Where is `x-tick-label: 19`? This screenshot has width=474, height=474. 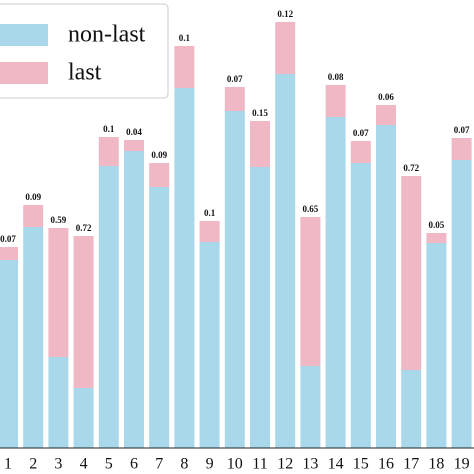 x-tick-label: 19 is located at coordinates (462, 464).